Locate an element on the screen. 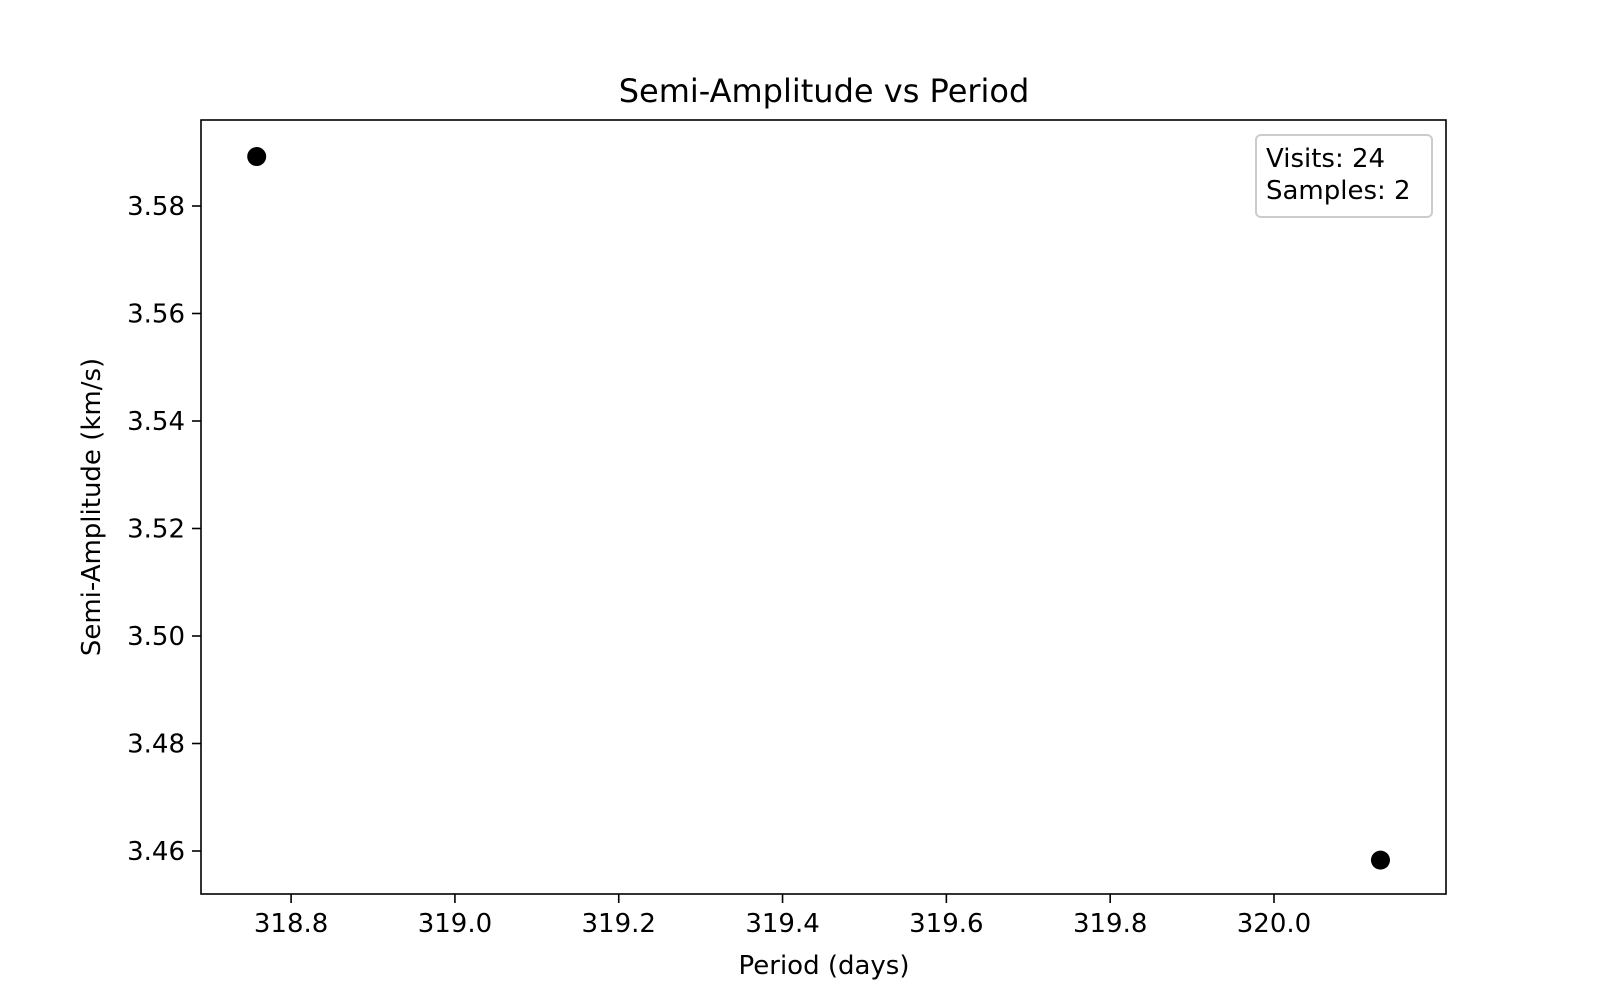  x-tick-label: 320.0 is located at coordinates (1274, 924).